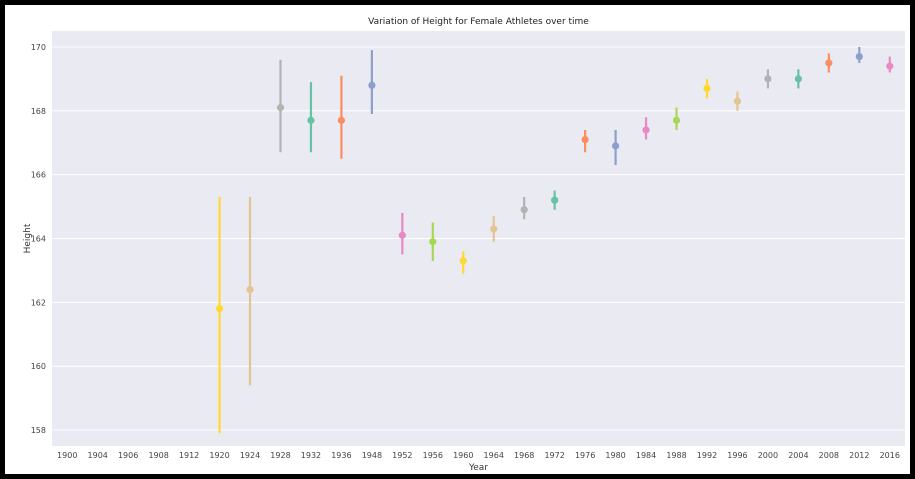 This screenshot has height=479, width=915. What do you see at coordinates (646, 455) in the screenshot?
I see `x-tick-label: 1984` at bounding box center [646, 455].